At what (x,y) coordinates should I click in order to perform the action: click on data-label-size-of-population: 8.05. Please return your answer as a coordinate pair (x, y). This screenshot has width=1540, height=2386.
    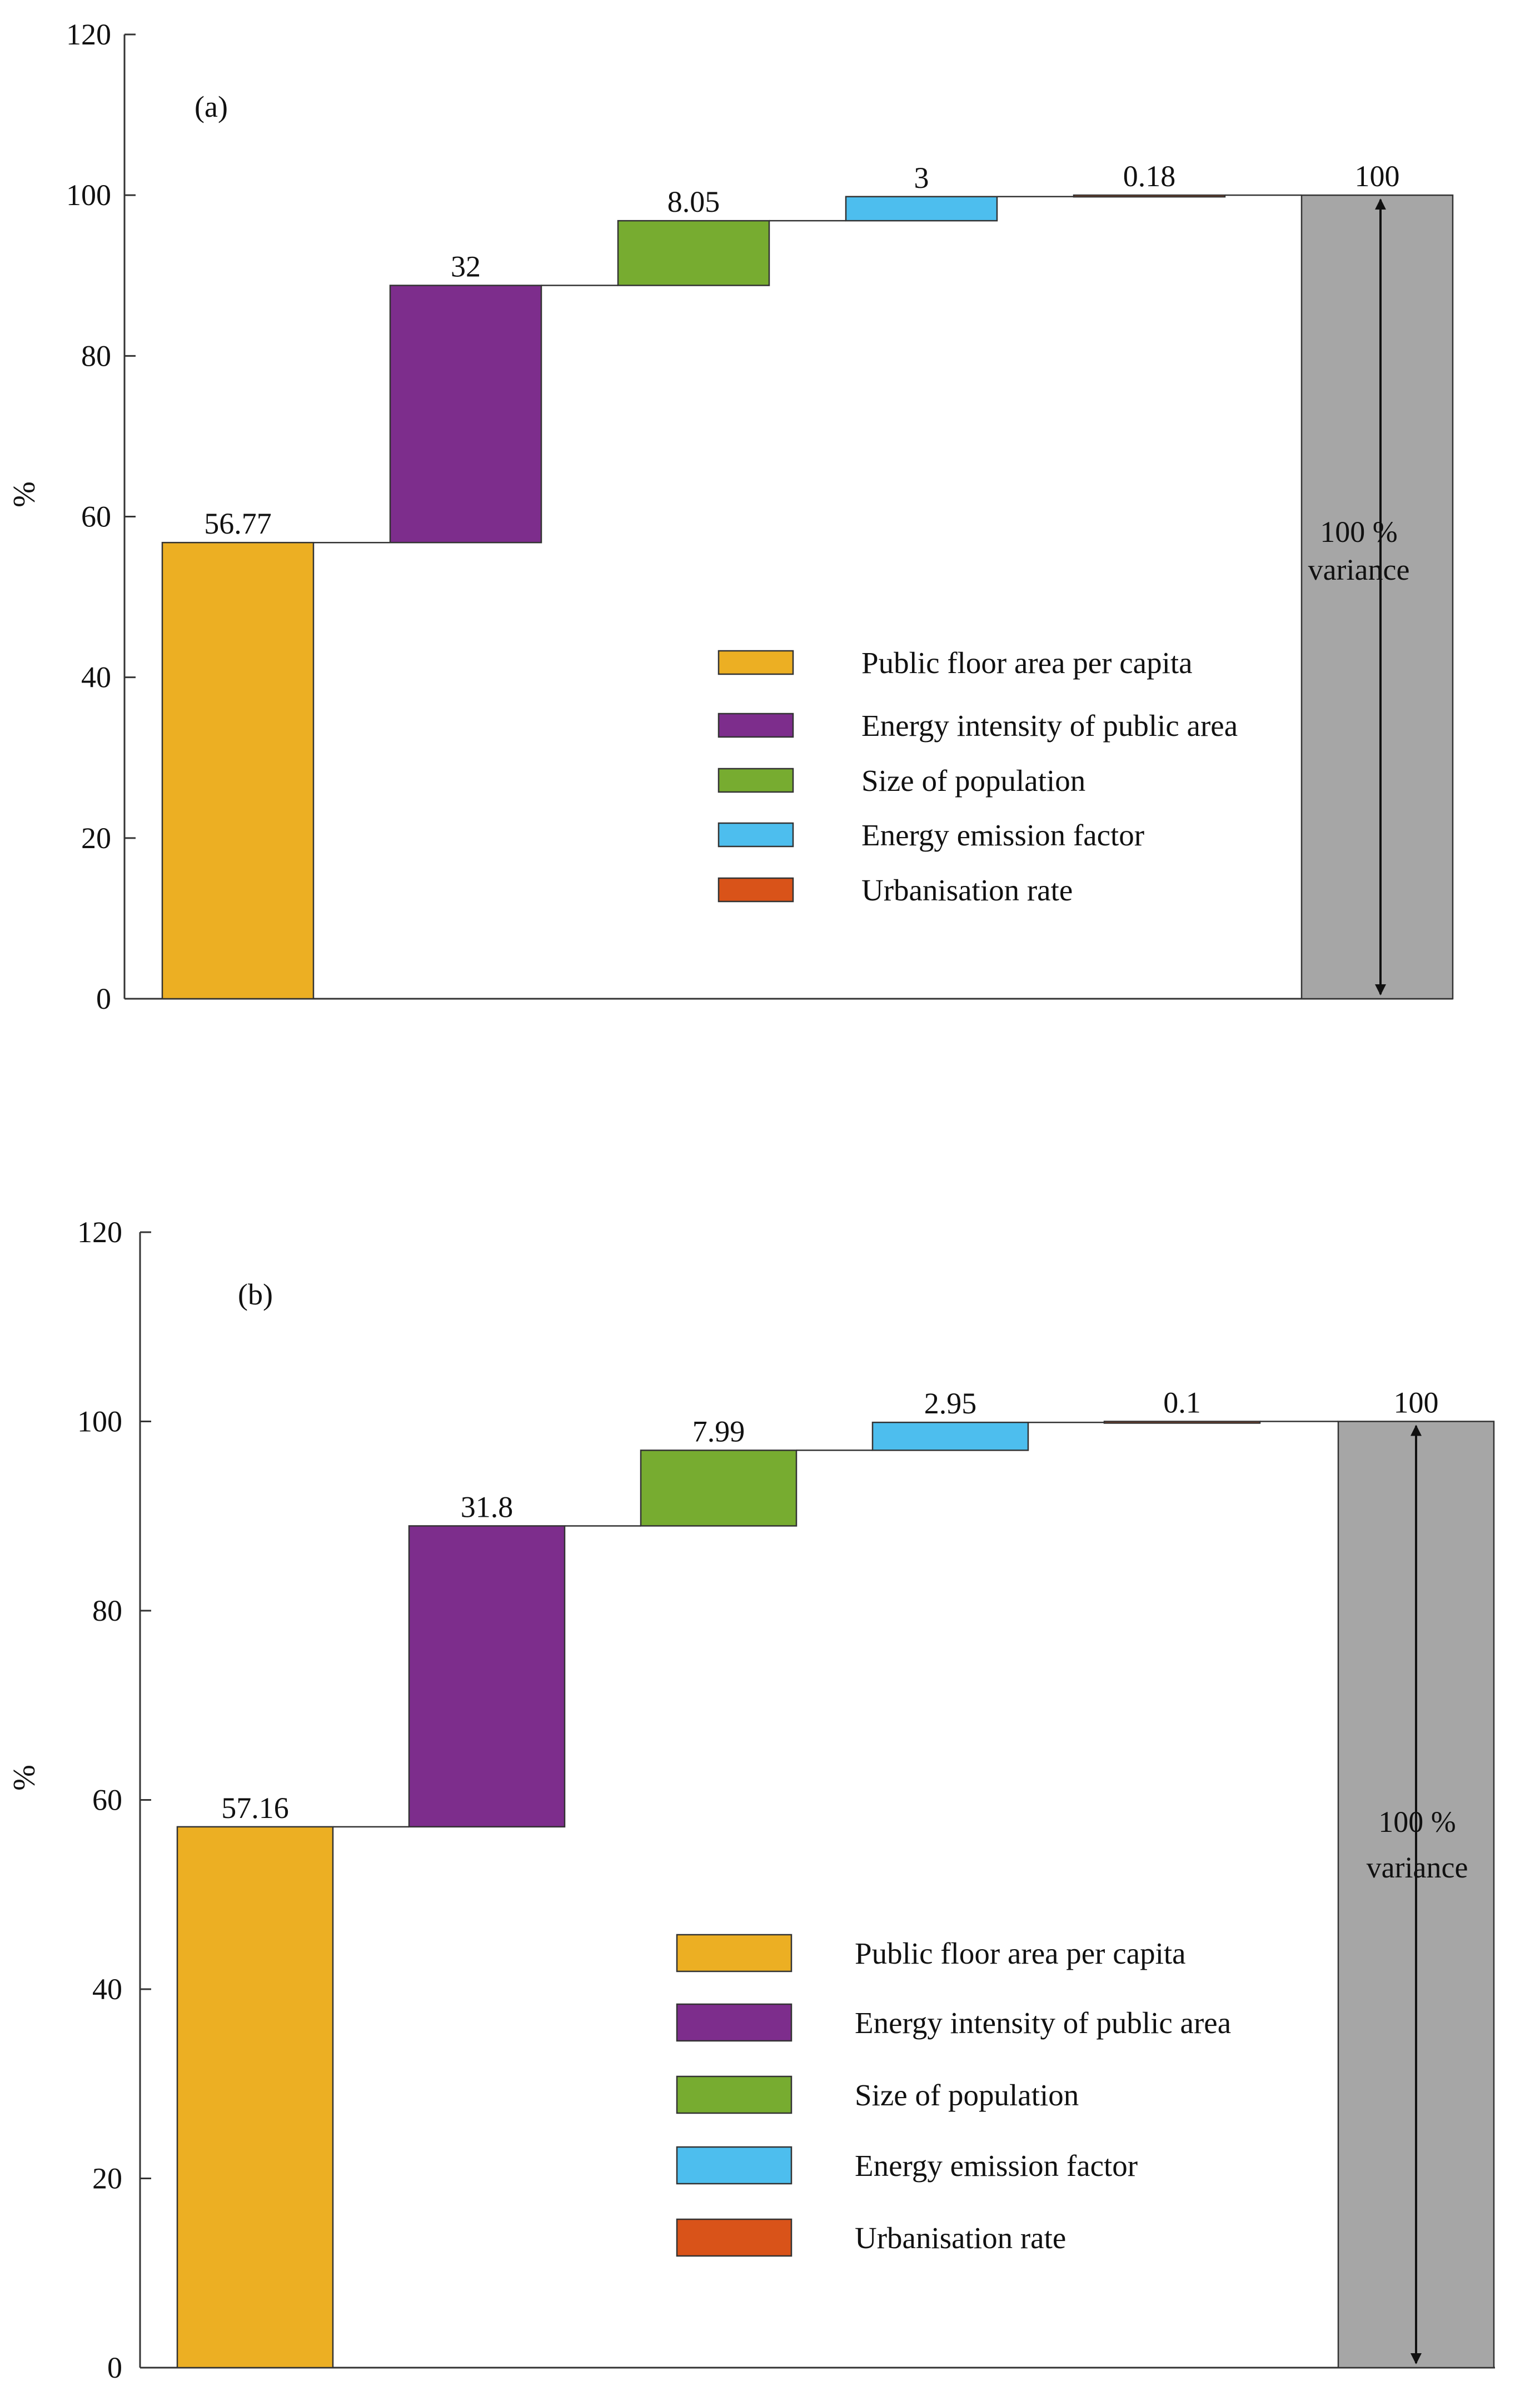
    Looking at the image, I should click on (693, 201).